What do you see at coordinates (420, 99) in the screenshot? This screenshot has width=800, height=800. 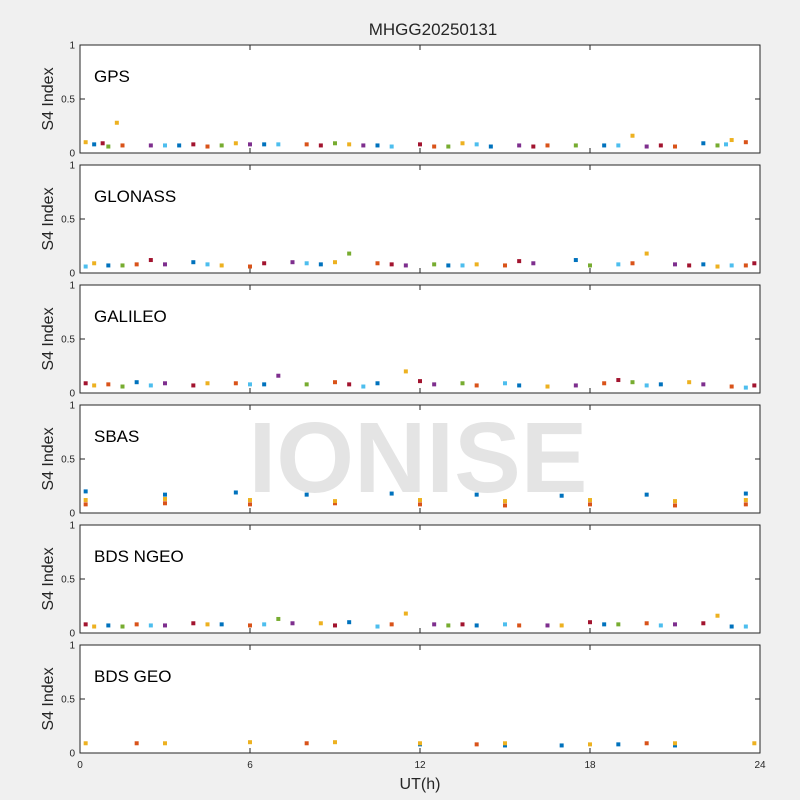 I see `axes-box` at bounding box center [420, 99].